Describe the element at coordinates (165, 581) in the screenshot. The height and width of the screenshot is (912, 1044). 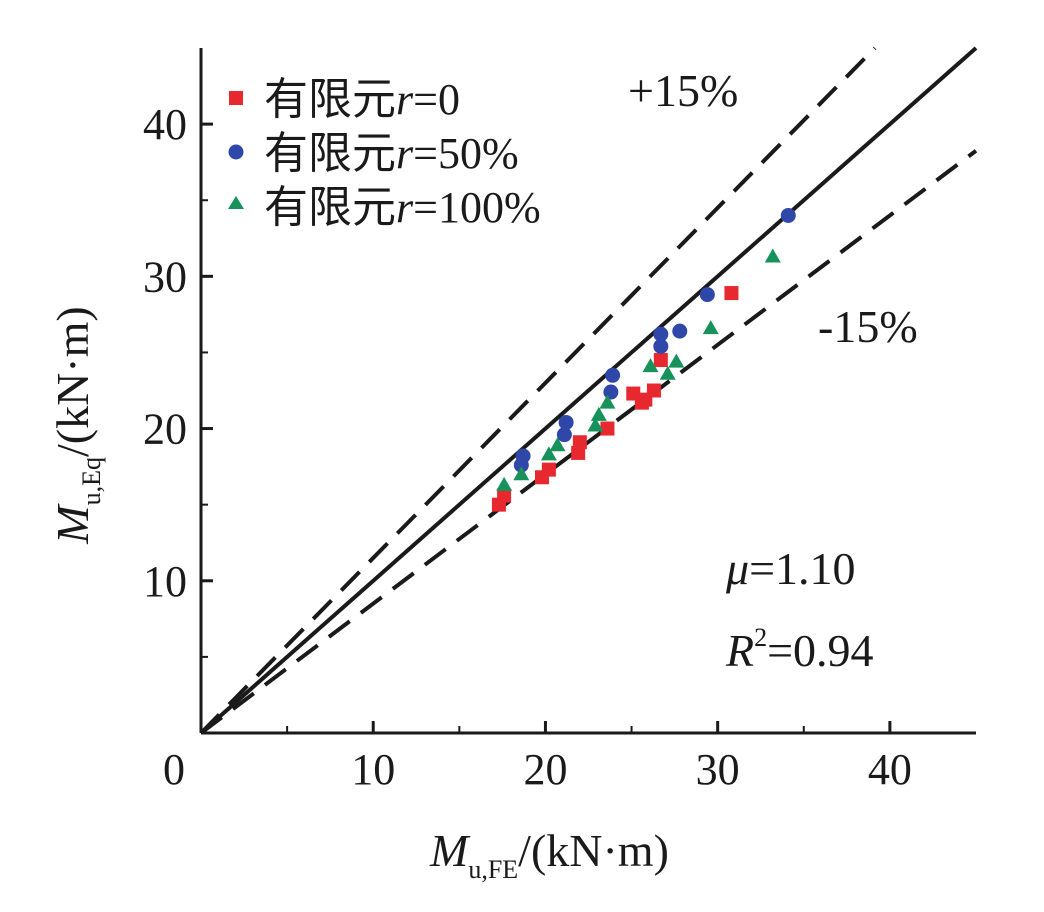
I see `y-tick-label: 10` at that location.